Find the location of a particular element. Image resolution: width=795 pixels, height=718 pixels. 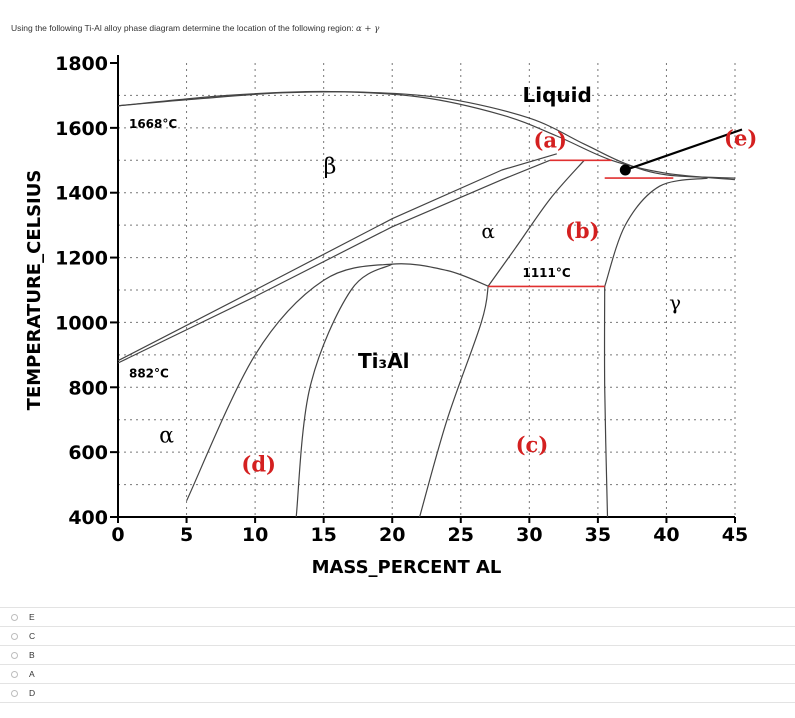

option-label: C is located at coordinates (32, 636).